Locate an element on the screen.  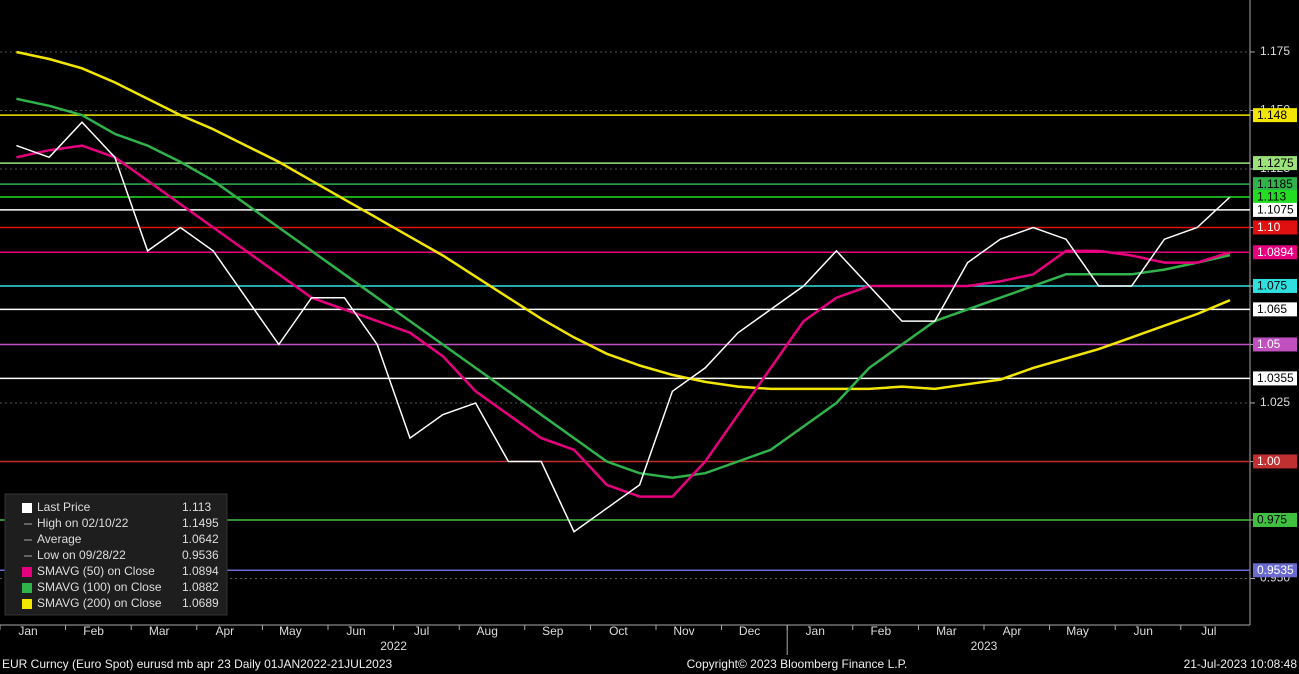
level-label: 1.075 is located at coordinates (1272, 286).